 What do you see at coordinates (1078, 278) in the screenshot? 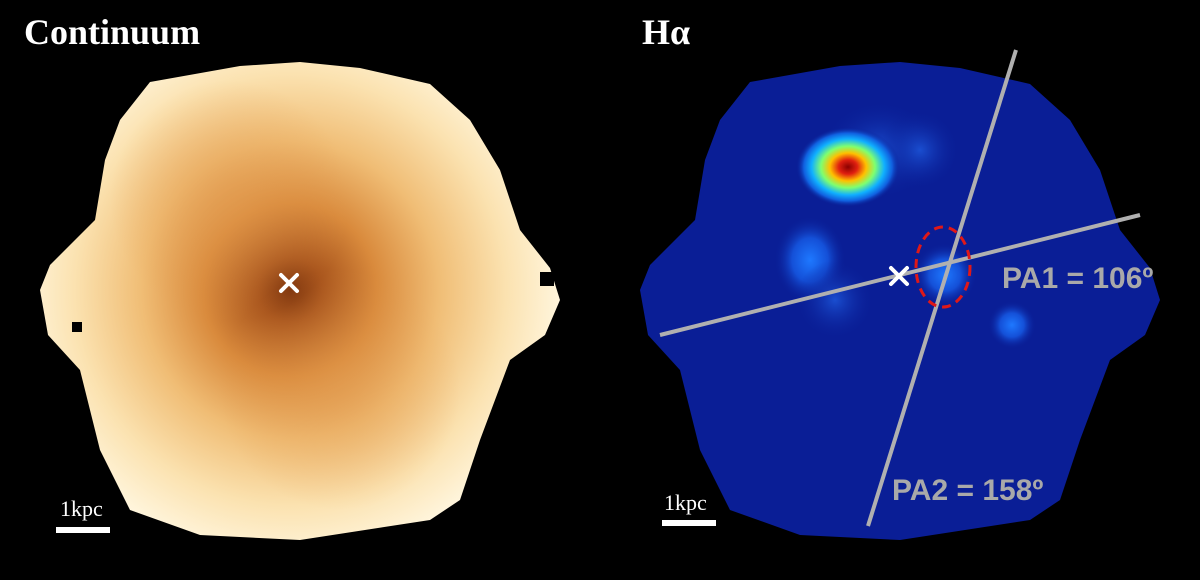
I see `pa1-label: PA1 = 106º` at bounding box center [1078, 278].